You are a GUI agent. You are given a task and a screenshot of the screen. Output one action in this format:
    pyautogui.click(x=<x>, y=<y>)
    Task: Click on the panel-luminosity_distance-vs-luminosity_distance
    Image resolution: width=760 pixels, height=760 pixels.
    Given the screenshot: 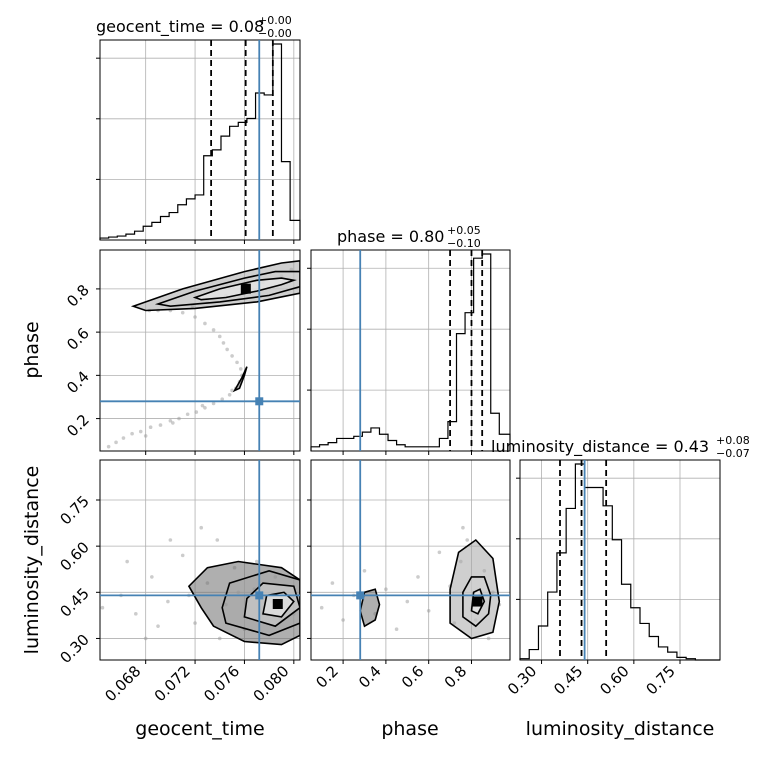 What is the action you would take?
    pyautogui.click(x=618, y=561)
    